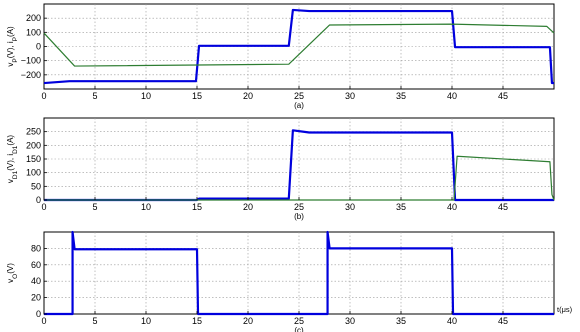 The image size is (580, 332). Describe the element at coordinates (15, 276) in the screenshot. I see `label-subscript: O` at that location.